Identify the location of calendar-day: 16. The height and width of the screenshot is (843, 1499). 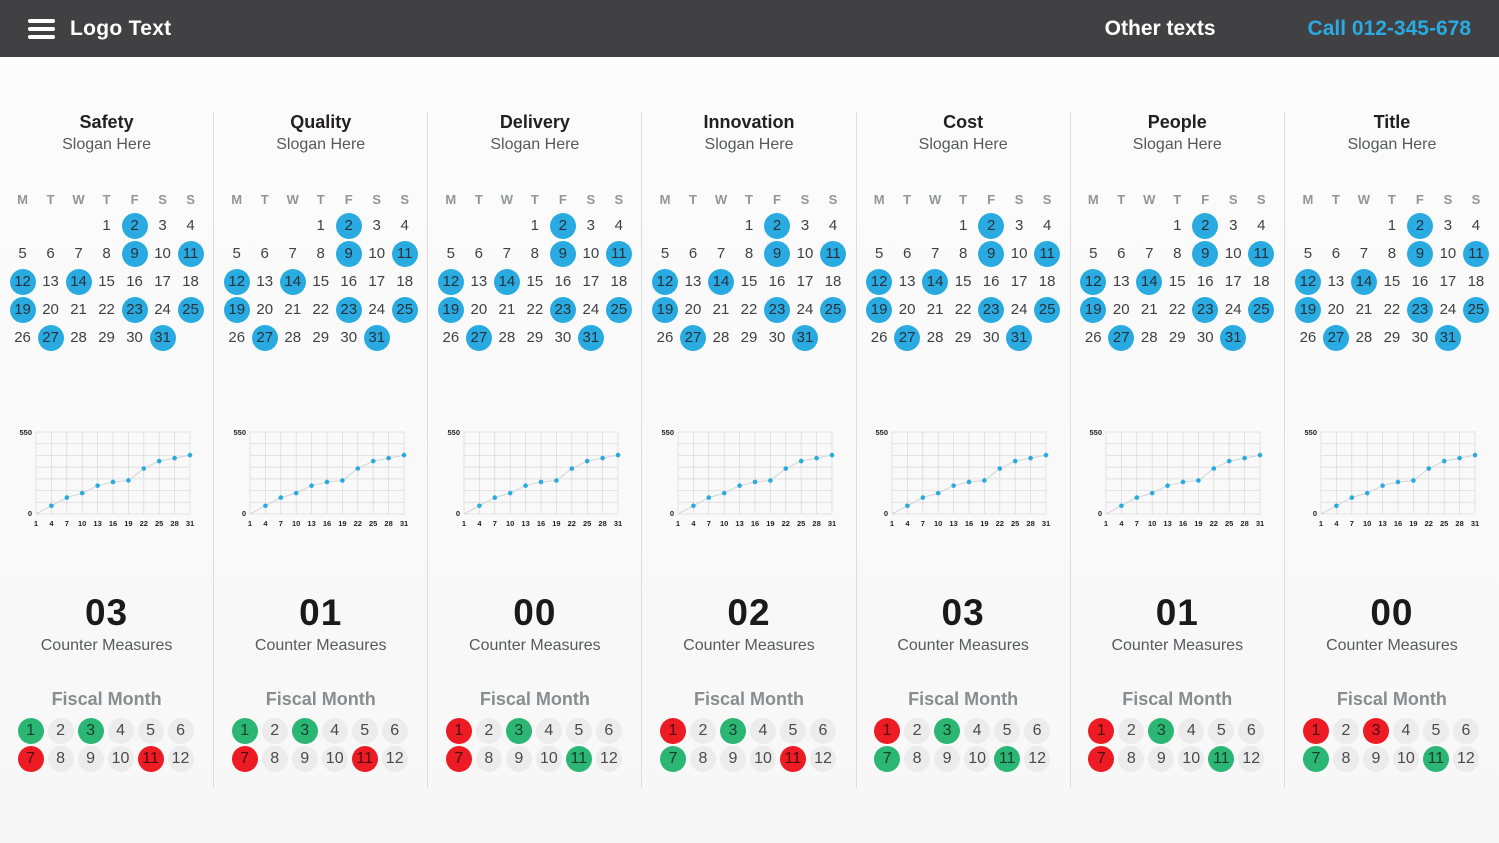
(134, 282).